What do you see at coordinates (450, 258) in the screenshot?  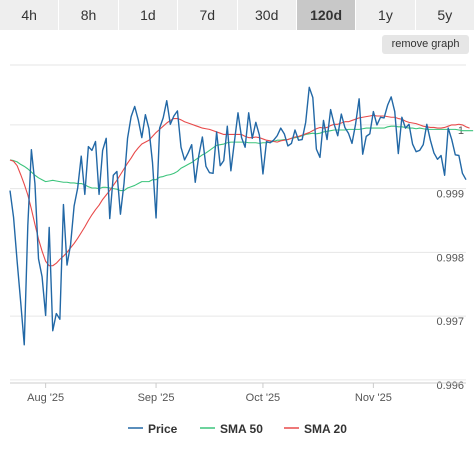 I see `y-tick-label: 0.998` at bounding box center [450, 258].